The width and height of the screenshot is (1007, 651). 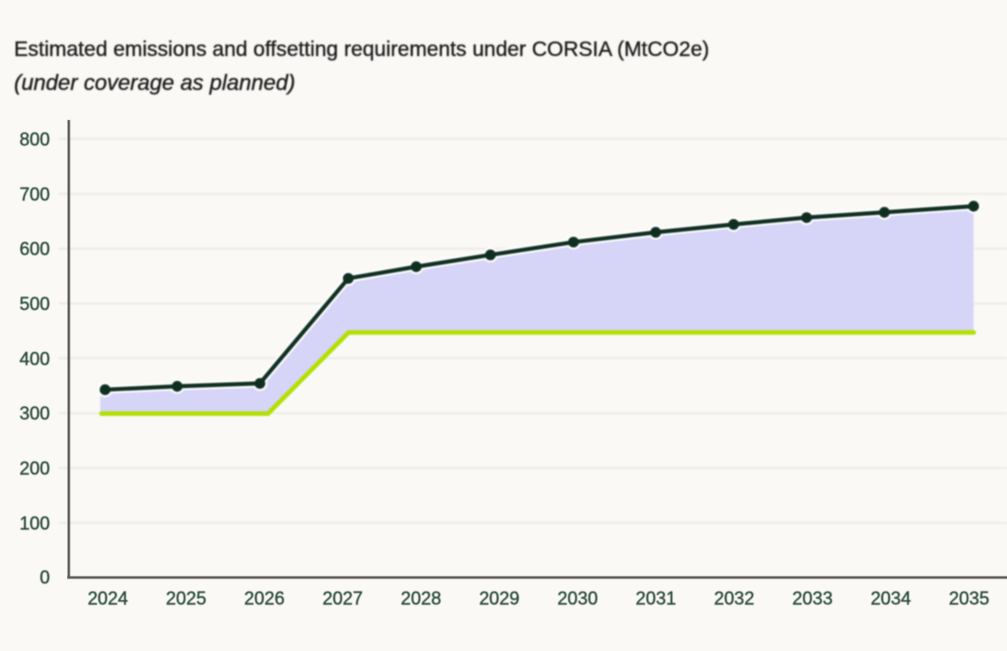 I want to click on svg-text: 0, so click(x=45, y=578).